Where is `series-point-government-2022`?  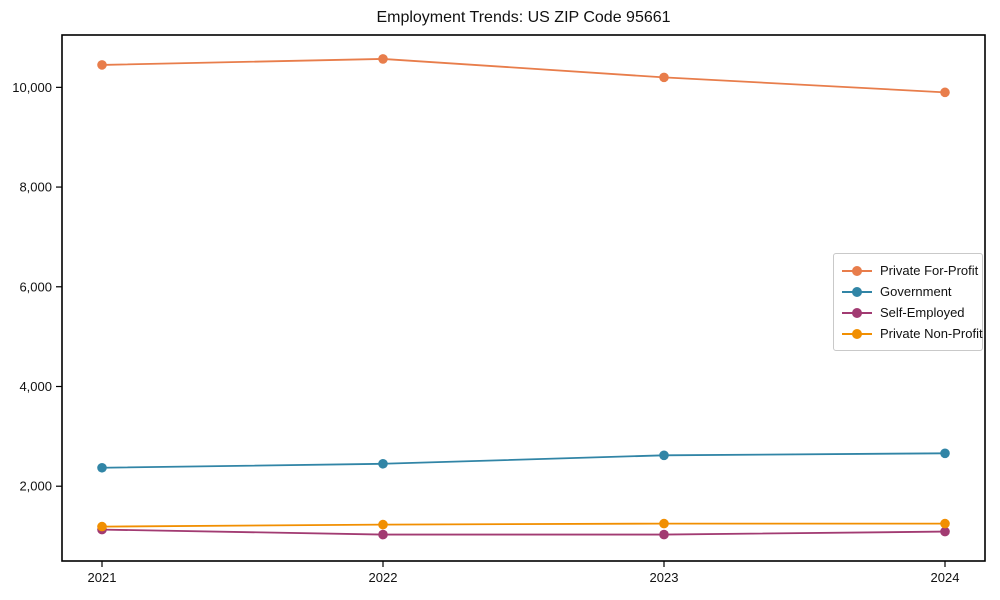 series-point-government-2022 is located at coordinates (383, 463).